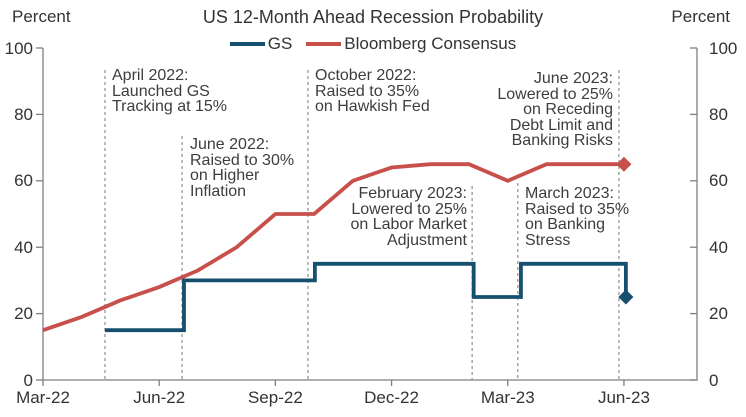  I want to click on annotation-line: October 2022:, so click(366, 75).